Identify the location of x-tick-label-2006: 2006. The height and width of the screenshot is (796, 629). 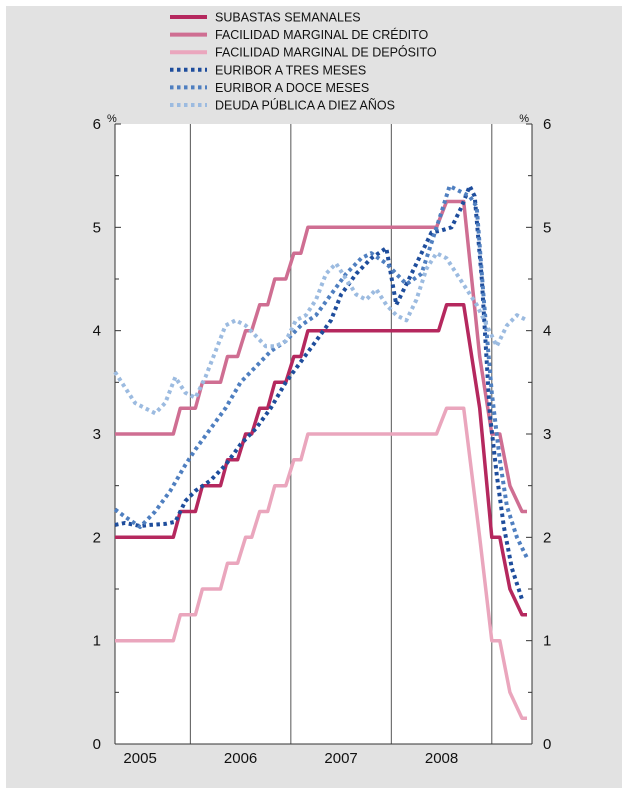
(240, 758).